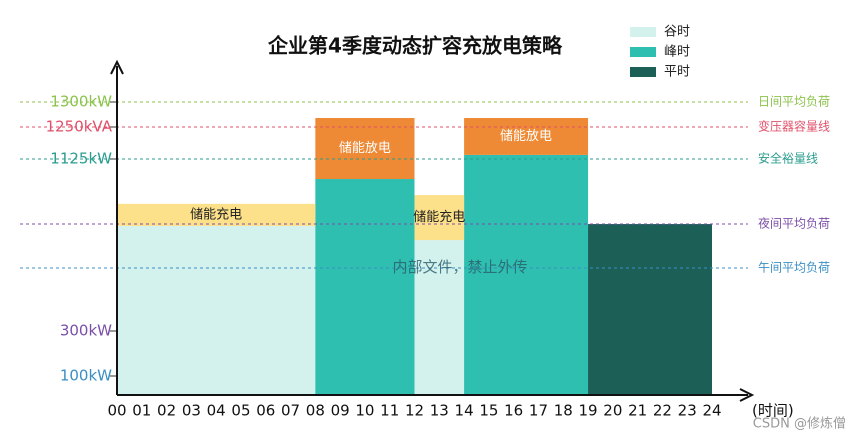  What do you see at coordinates (794, 268) in the screenshot?
I see `reference-label: 午间平均负荷` at bounding box center [794, 268].